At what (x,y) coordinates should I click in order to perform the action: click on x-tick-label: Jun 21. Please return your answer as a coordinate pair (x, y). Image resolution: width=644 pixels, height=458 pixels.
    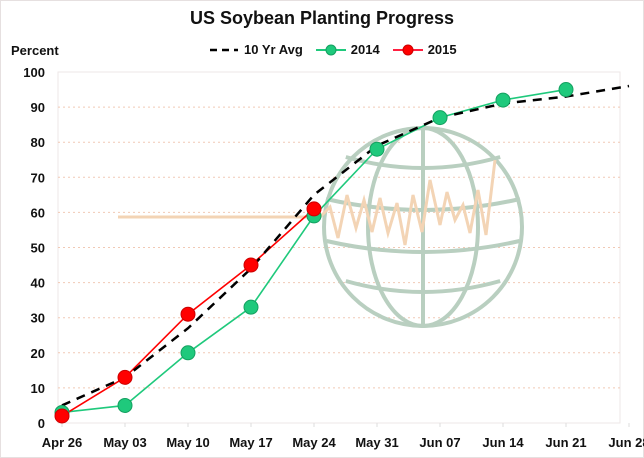
    Looking at the image, I should click on (565, 442).